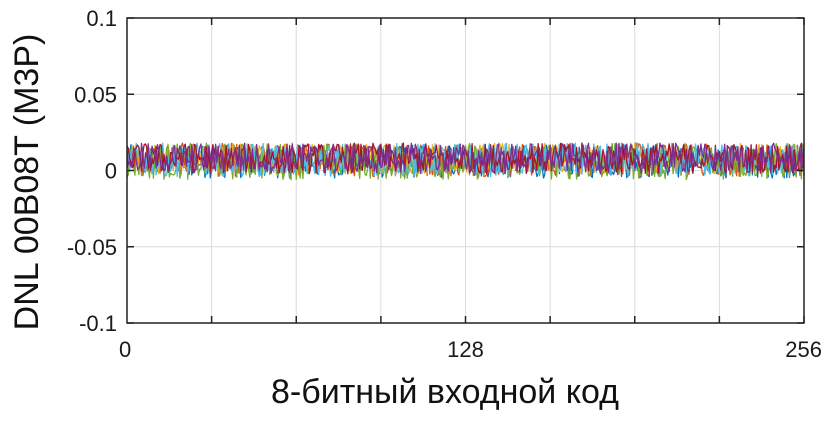  What do you see at coordinates (98, 323) in the screenshot?
I see `y-tick-label: -0.1` at bounding box center [98, 323].